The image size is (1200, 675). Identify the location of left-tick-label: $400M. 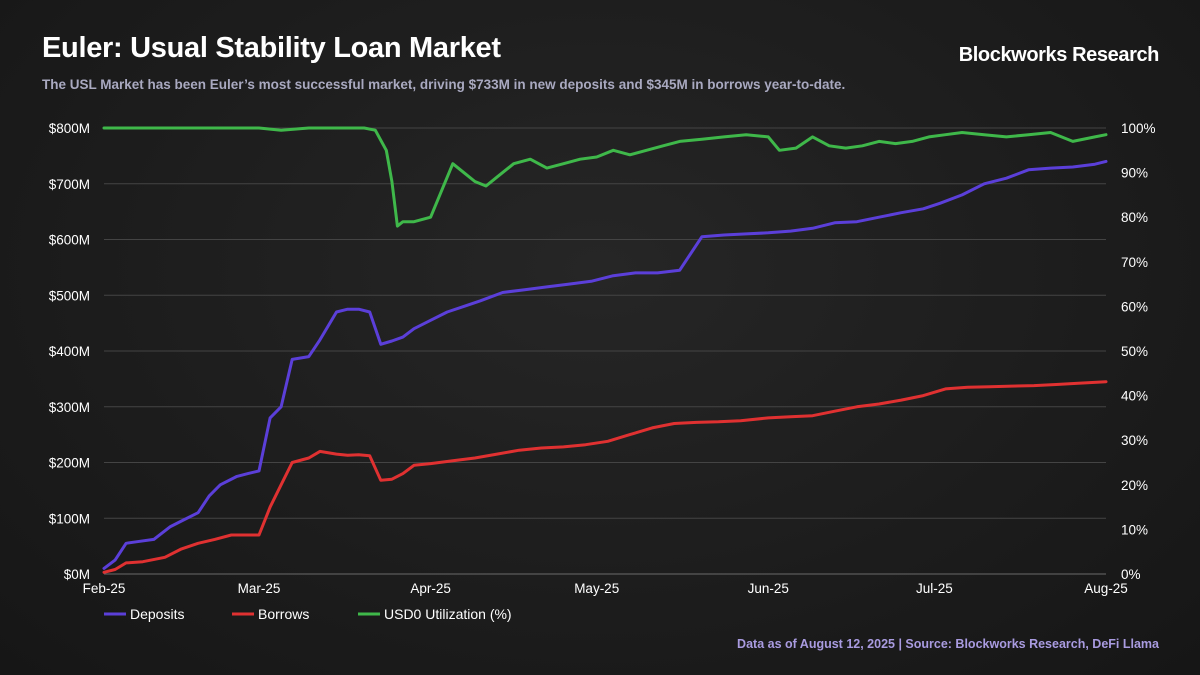
(69, 351).